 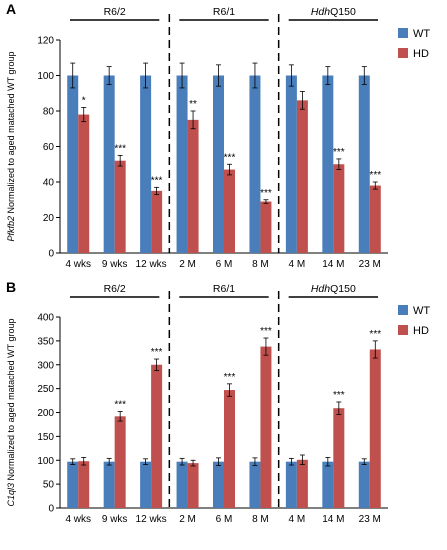 What do you see at coordinates (45, 365) in the screenshot?
I see `y-tick-label: 300` at bounding box center [45, 365].